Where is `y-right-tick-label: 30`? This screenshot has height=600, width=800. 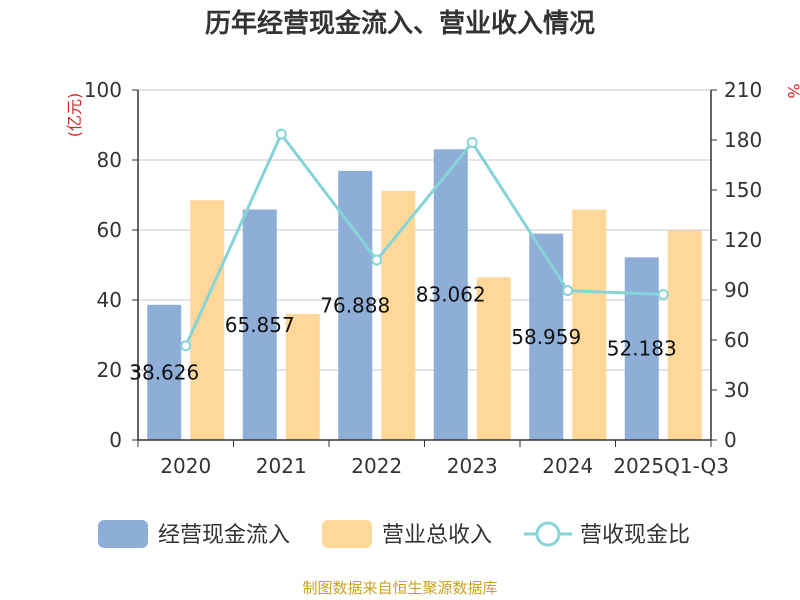
y-right-tick-label: 30 is located at coordinates (736, 390).